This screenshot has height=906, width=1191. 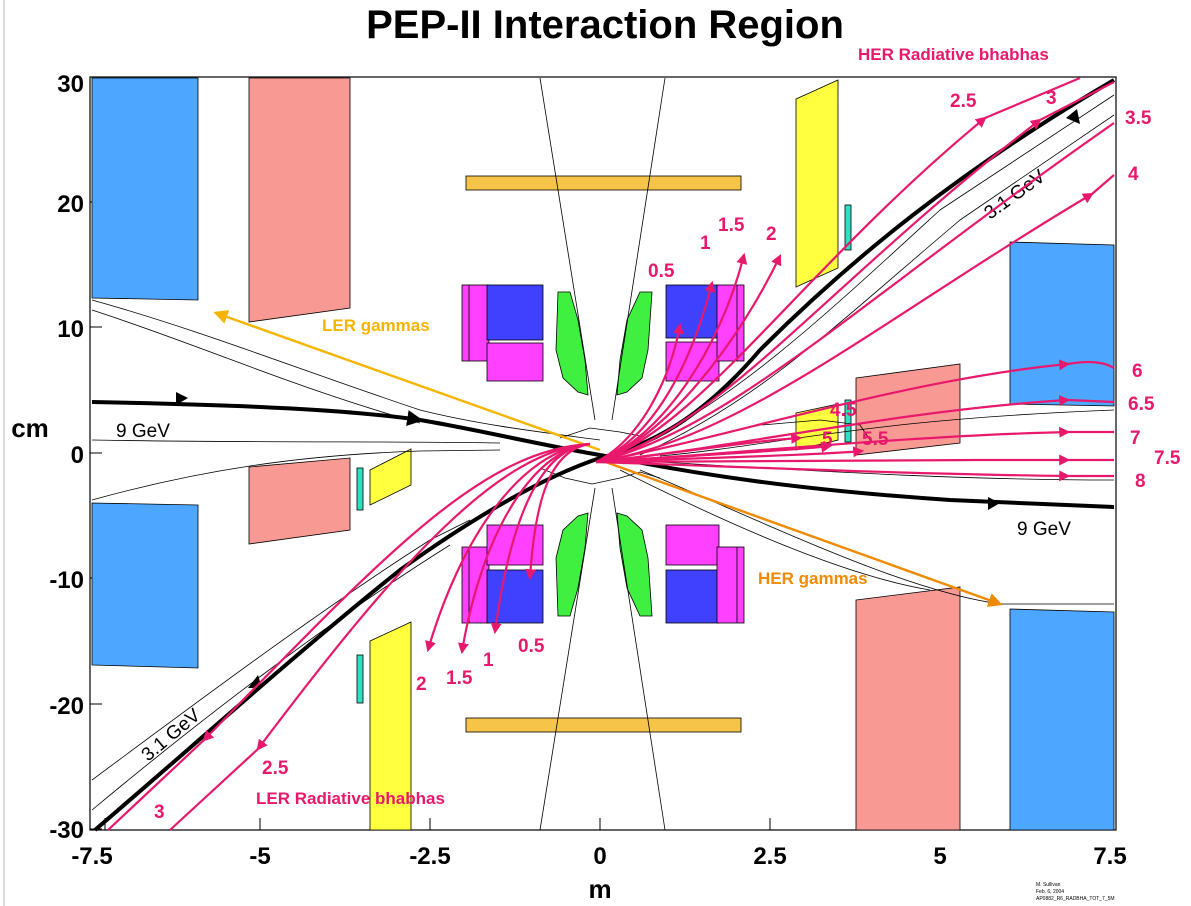 What do you see at coordinates (488, 660) in the screenshot?
I see `ler-ray-label: 1` at bounding box center [488, 660].